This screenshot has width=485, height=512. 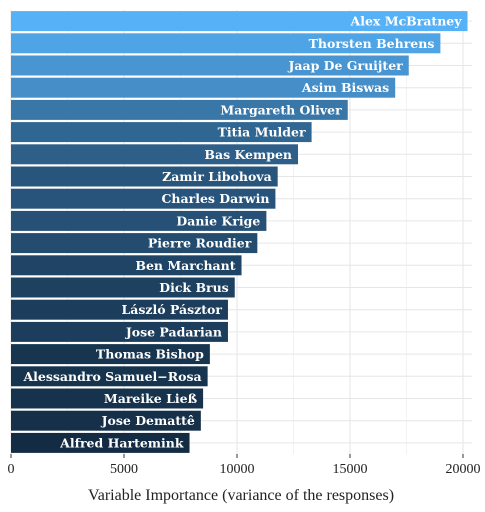 I want to click on bar-label: László Pásztor, so click(x=171, y=309).